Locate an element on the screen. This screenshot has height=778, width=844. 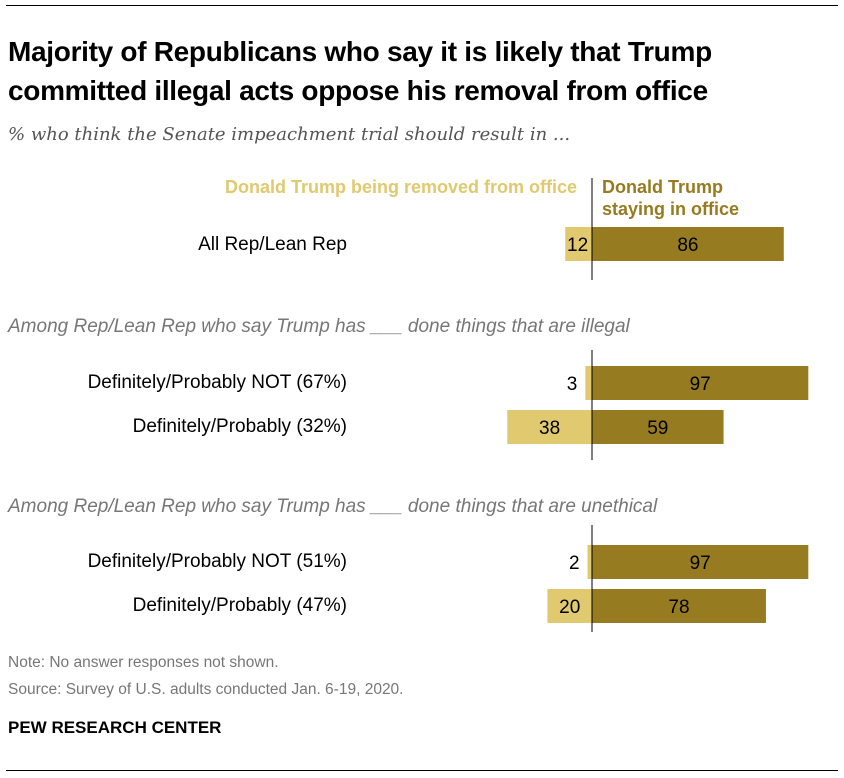
label-removed: 20 is located at coordinates (569, 607).